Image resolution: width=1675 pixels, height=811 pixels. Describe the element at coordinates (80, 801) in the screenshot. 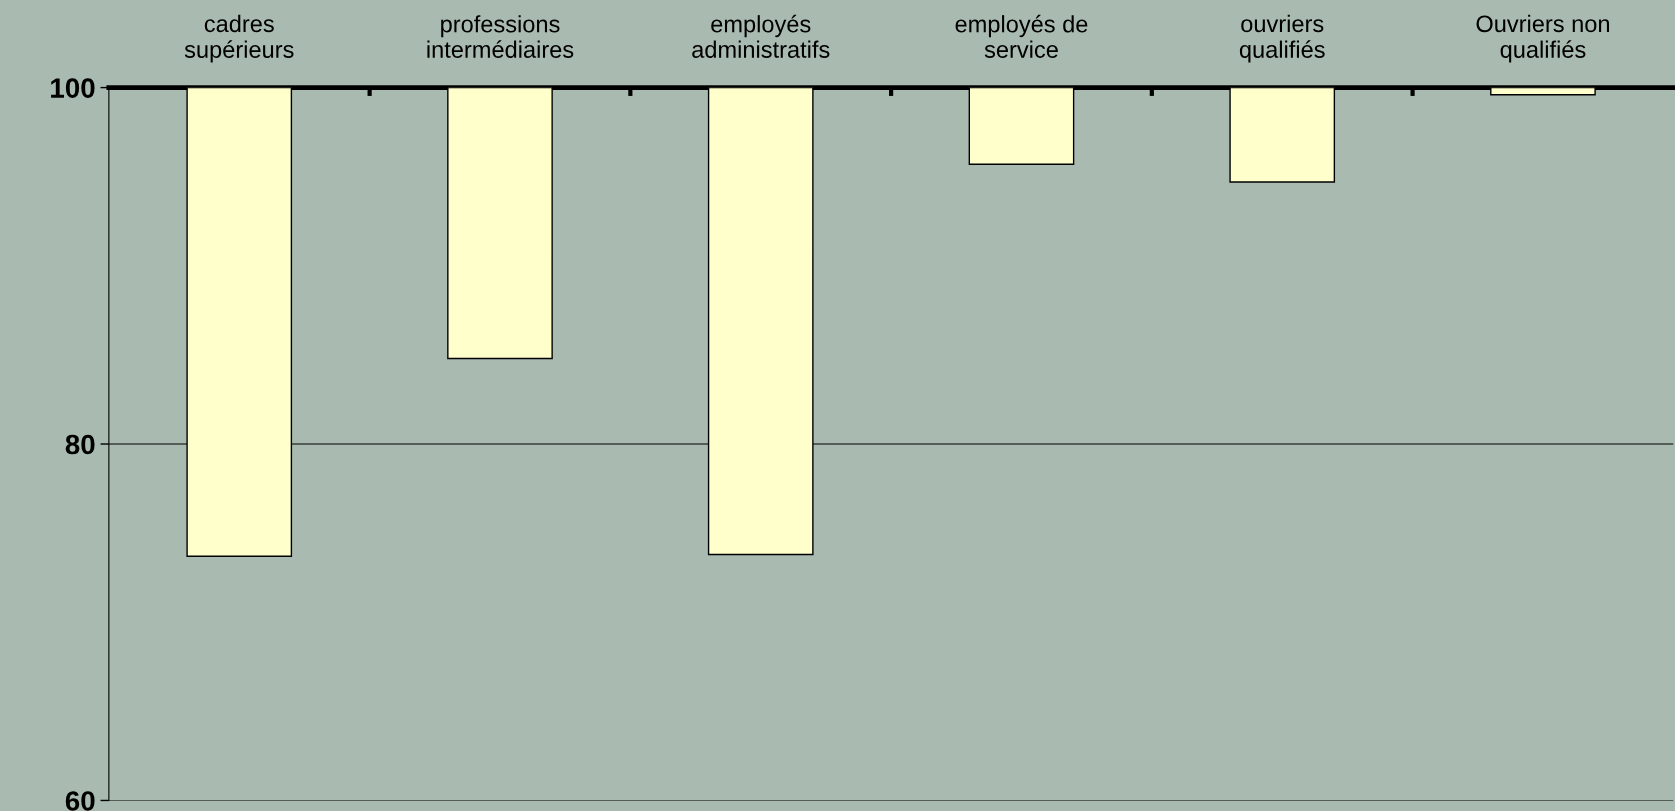

I see `y-tick-label: 60` at that location.